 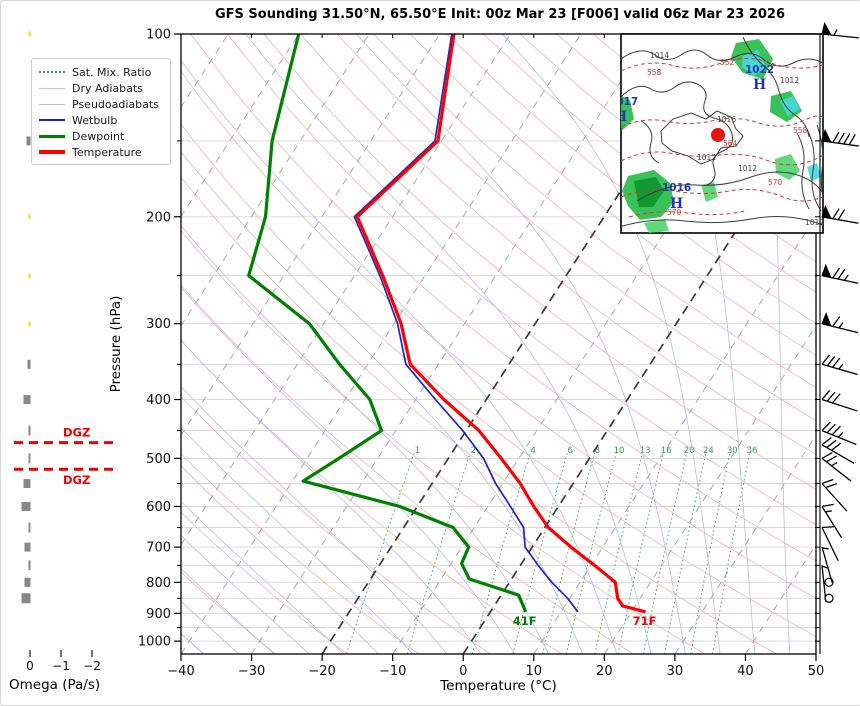 What do you see at coordinates (158, 217) in the screenshot?
I see `y-tick-label: 200` at bounding box center [158, 217].